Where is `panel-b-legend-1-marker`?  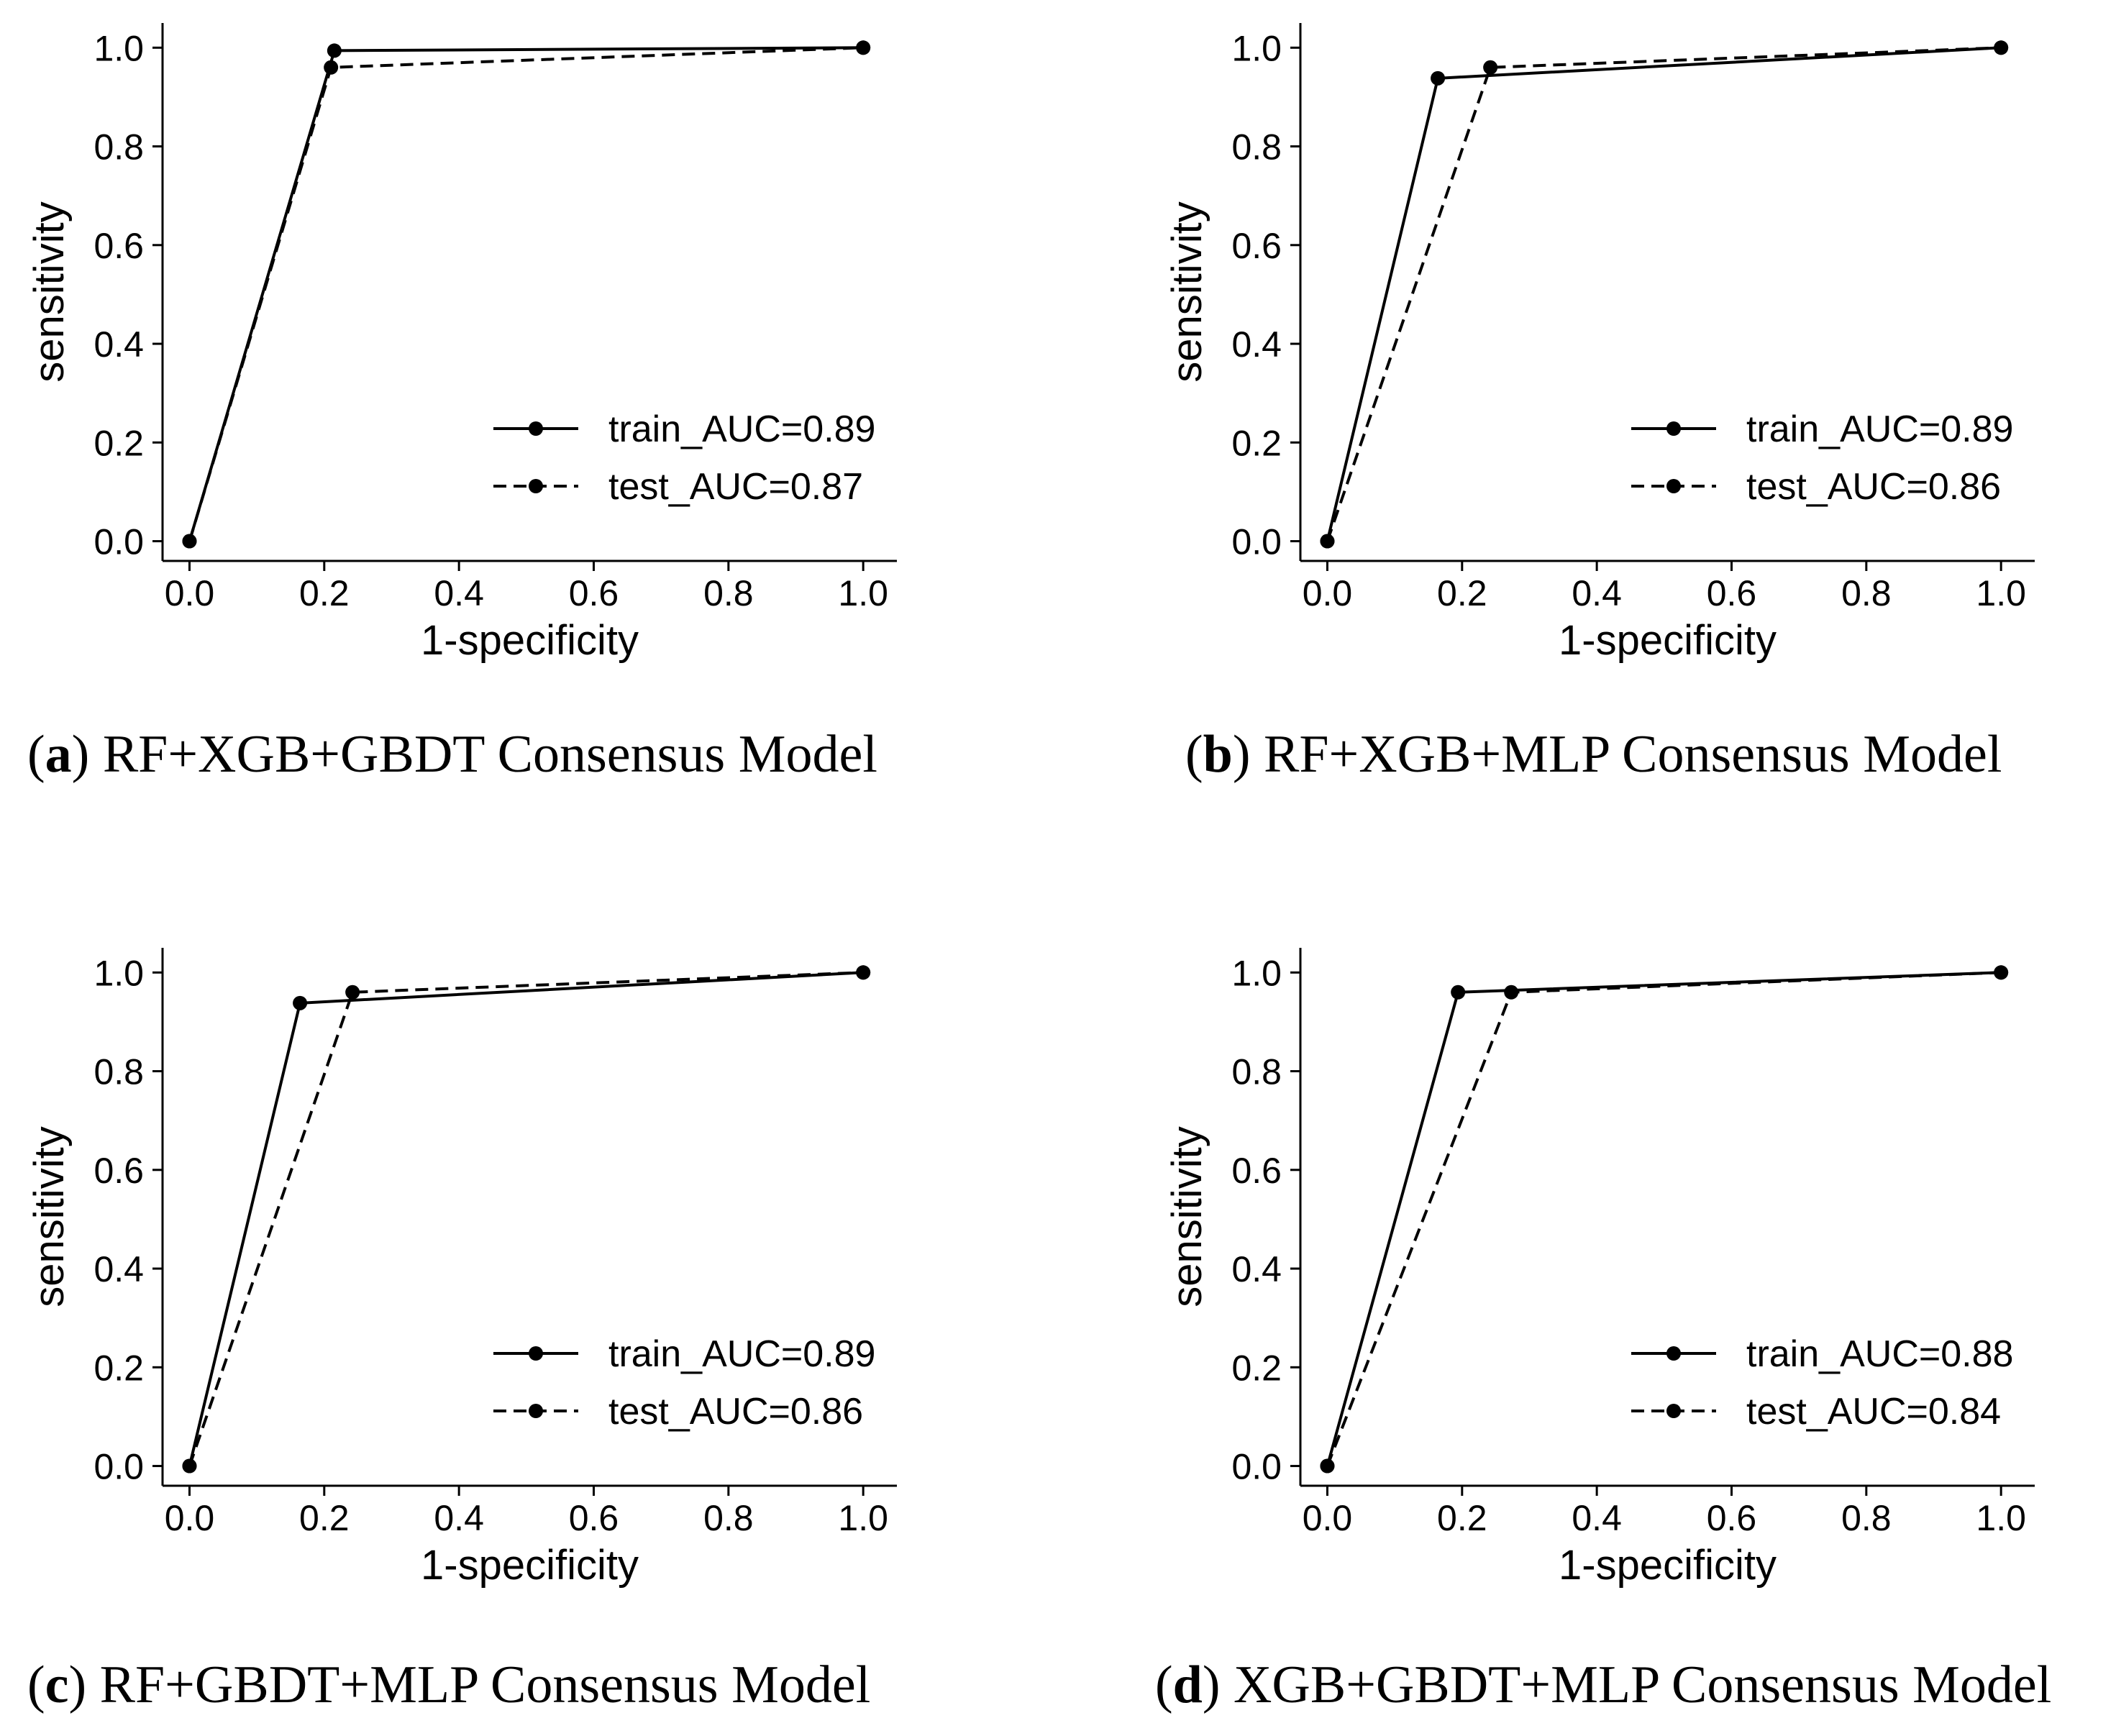 panel-b-legend-1-marker is located at coordinates (1674, 486).